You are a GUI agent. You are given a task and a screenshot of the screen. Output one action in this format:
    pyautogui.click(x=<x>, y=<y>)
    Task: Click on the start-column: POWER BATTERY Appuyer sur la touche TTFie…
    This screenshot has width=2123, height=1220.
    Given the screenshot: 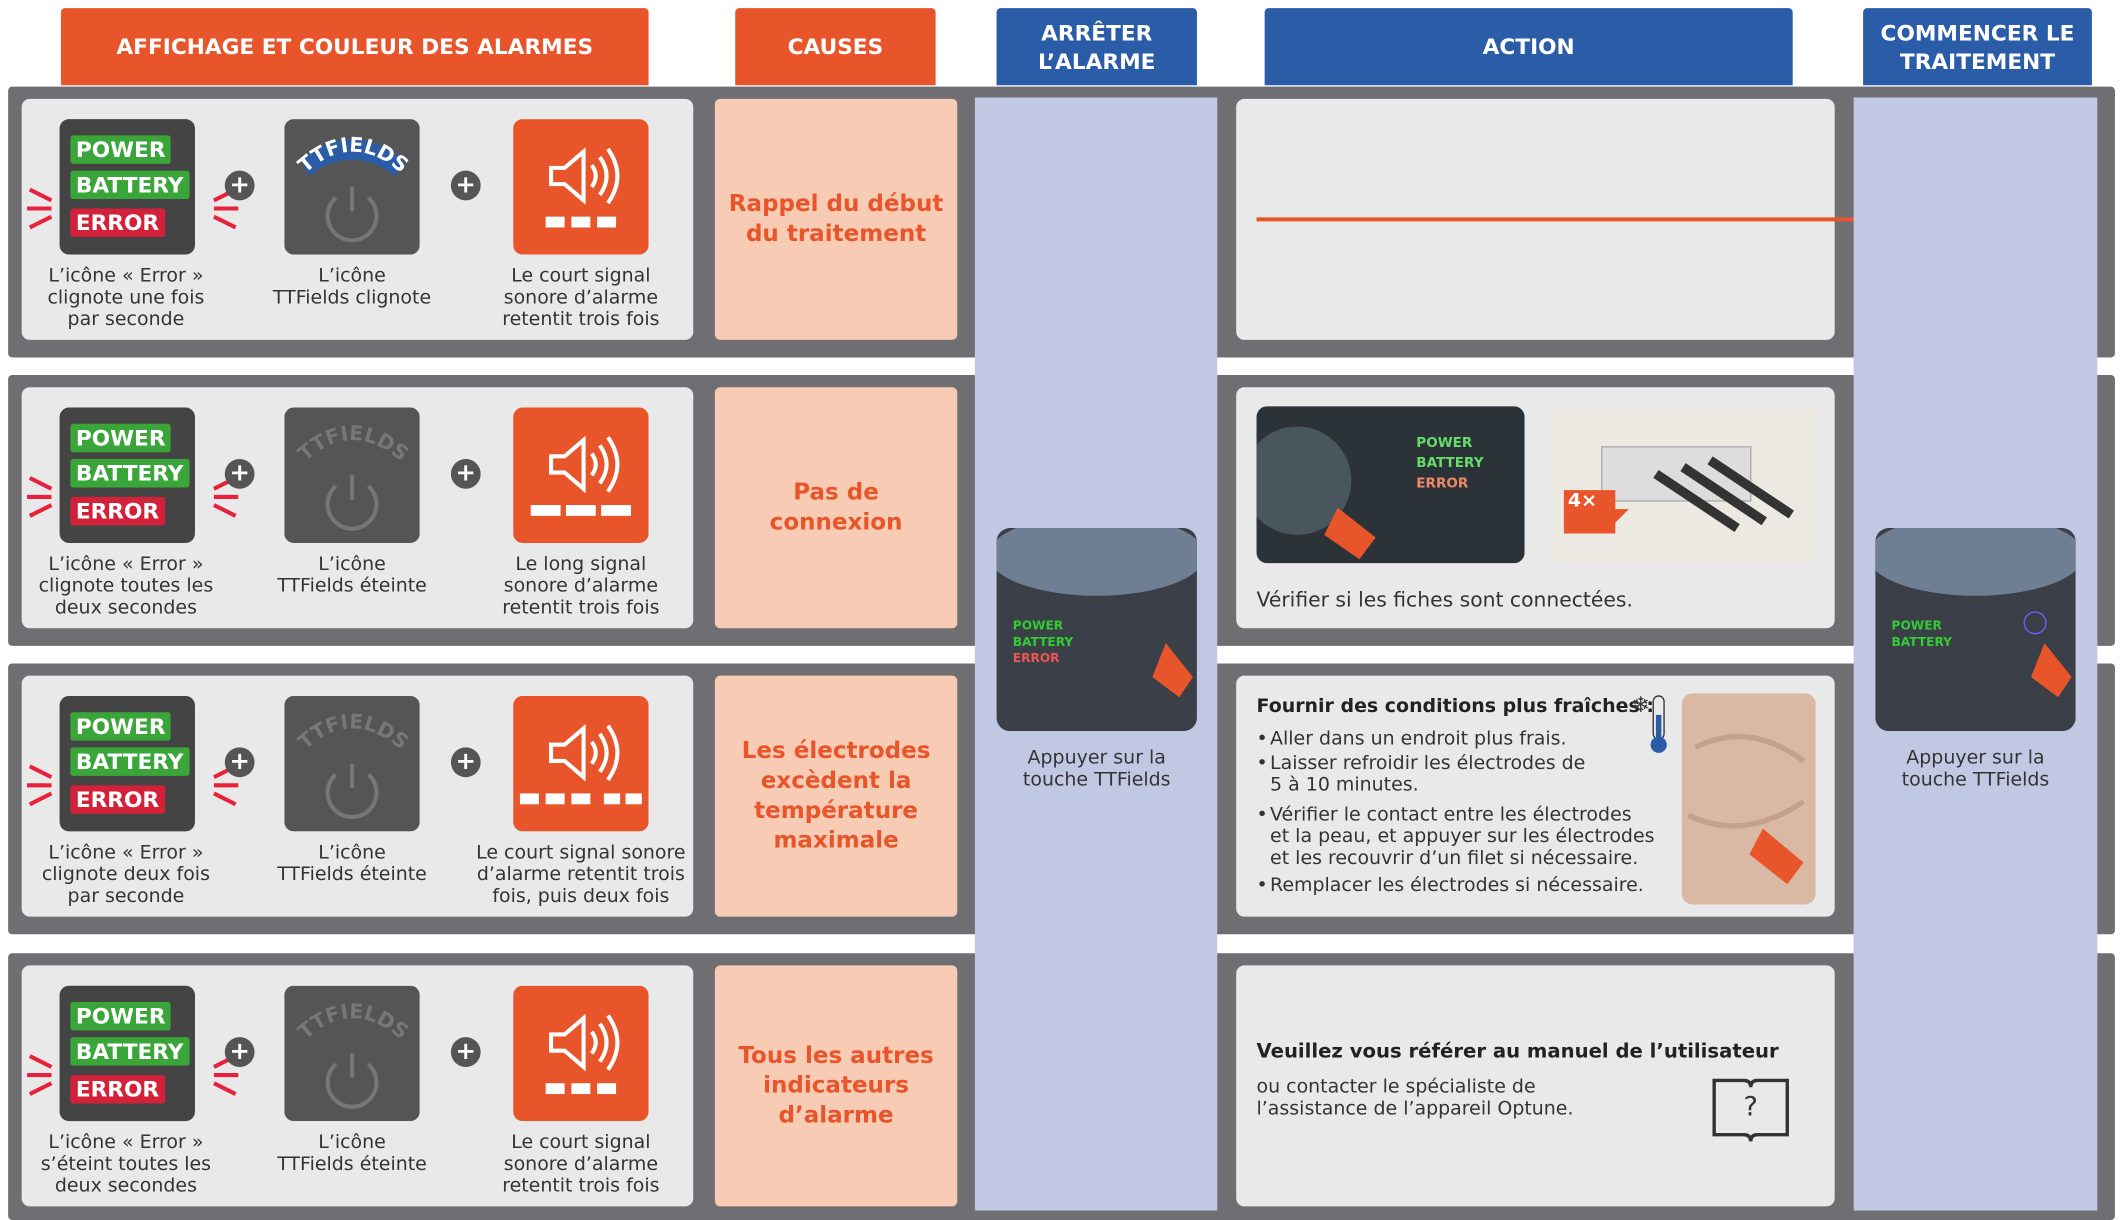 What is the action you would take?
    pyautogui.click(x=1975, y=654)
    